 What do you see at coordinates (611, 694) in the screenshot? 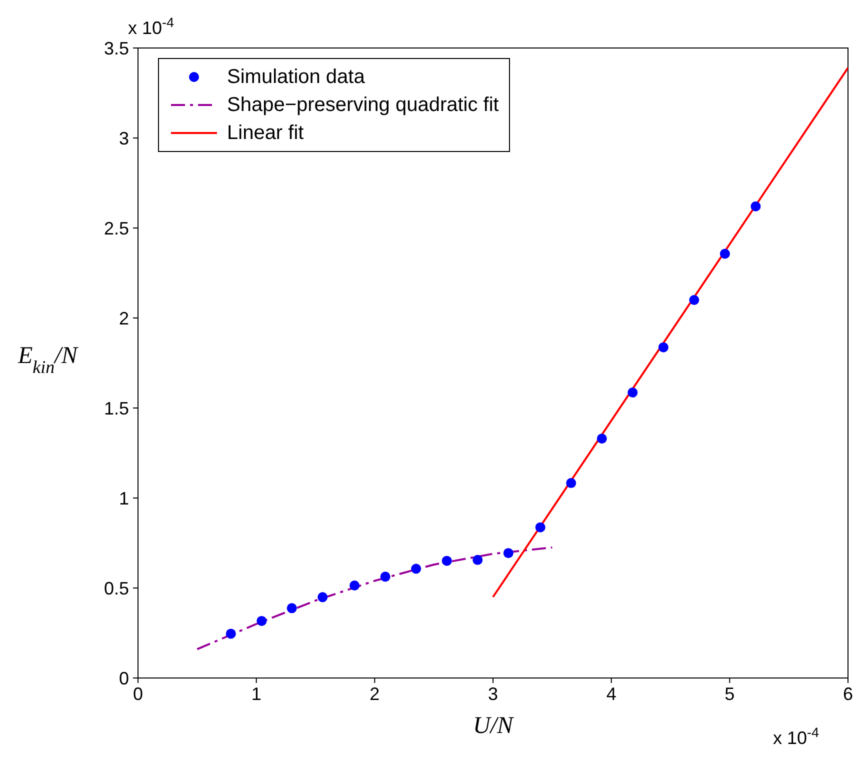
I see `x-tick-label: 4` at bounding box center [611, 694].